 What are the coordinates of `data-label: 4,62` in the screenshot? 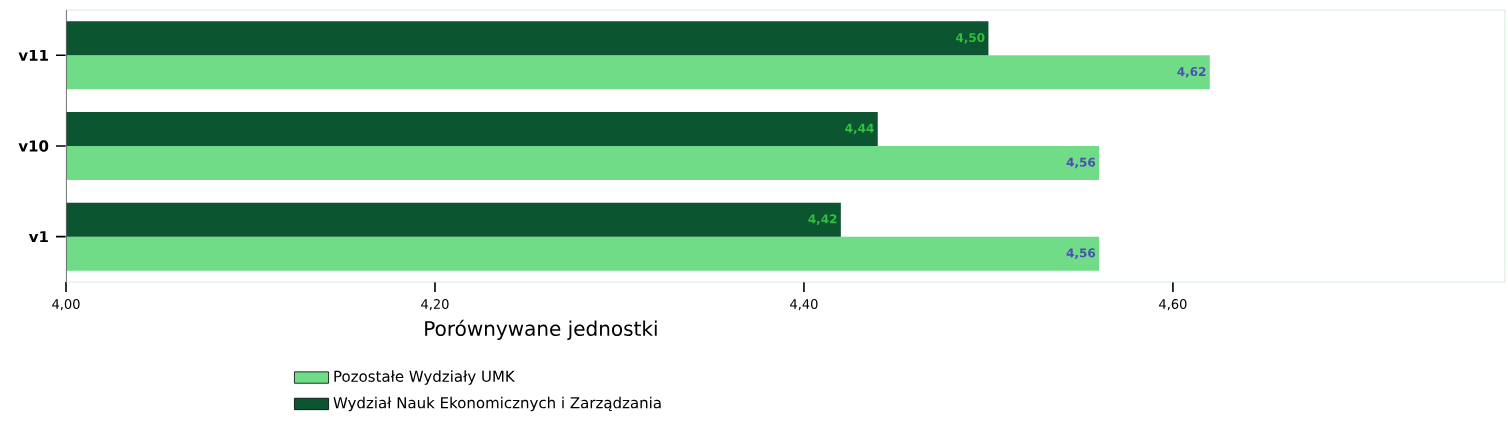 It's located at (1191, 72).